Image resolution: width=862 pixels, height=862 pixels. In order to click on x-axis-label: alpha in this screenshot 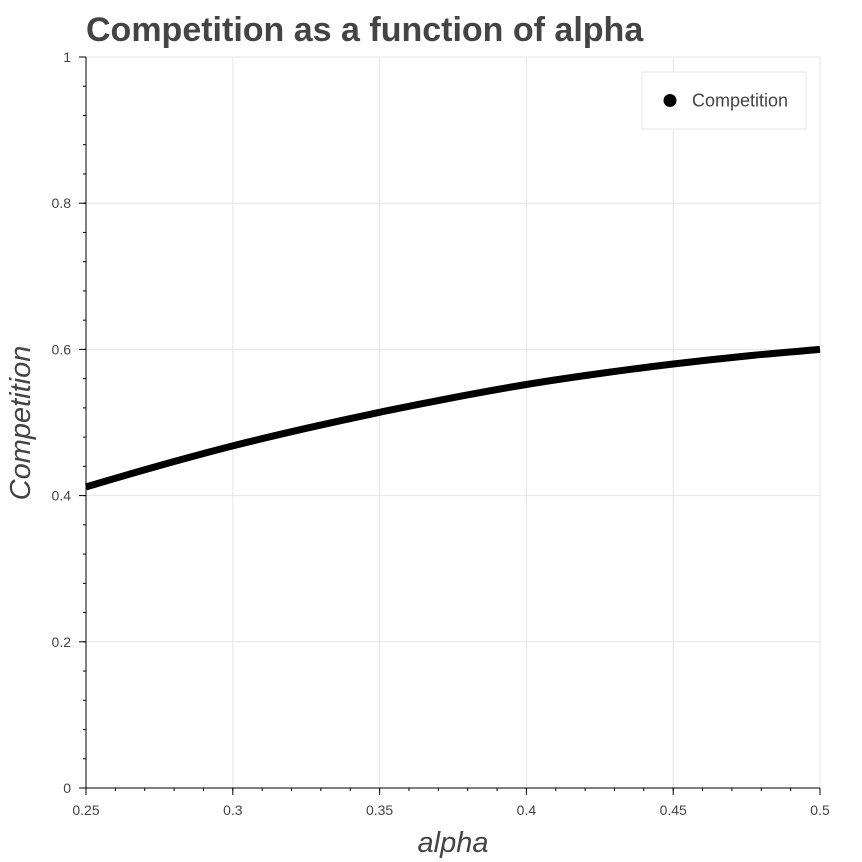, I will do `click(453, 843)`.